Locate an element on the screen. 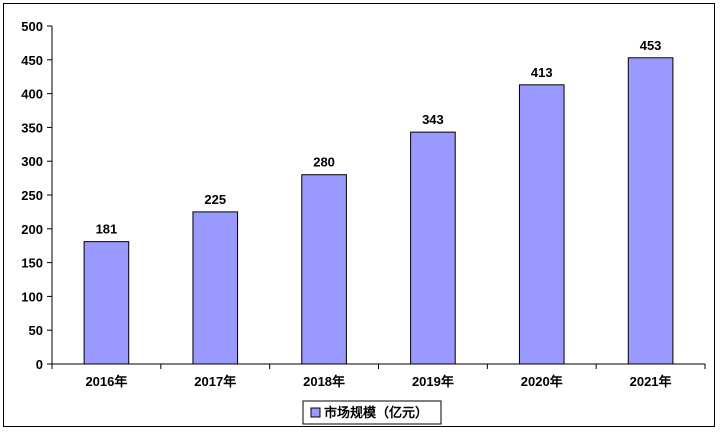  legend-box is located at coordinates (372, 412).